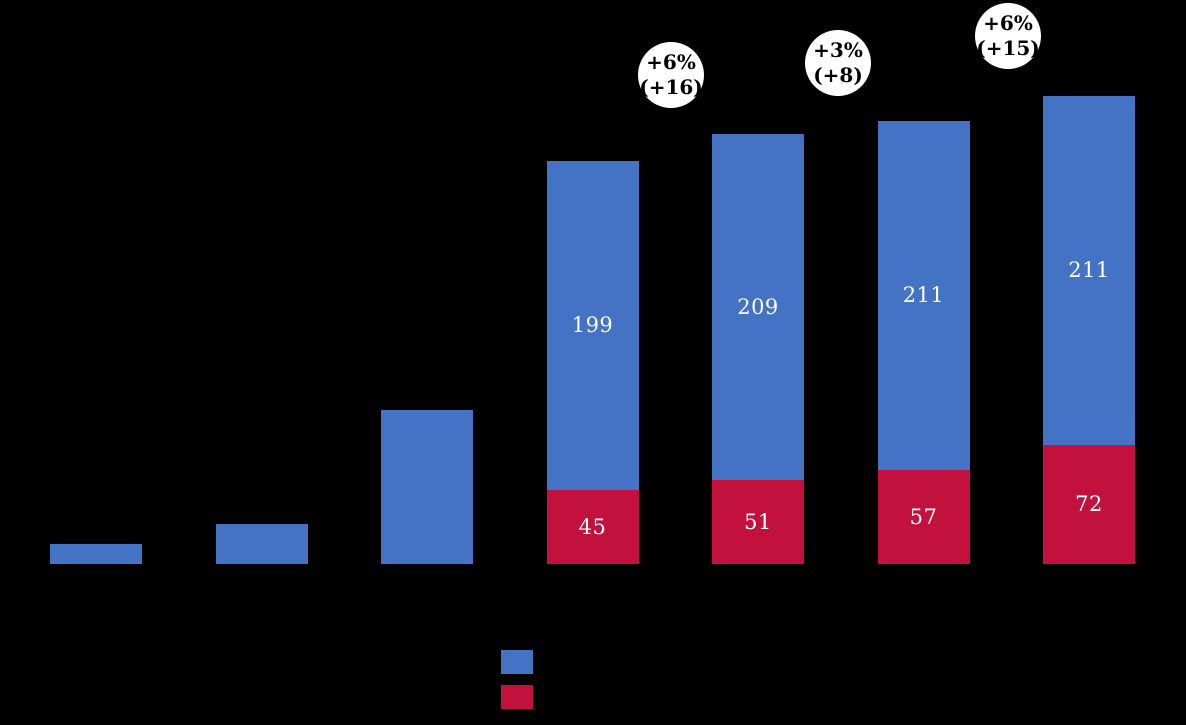  I want to click on bar-value-label: 209, so click(758, 306).